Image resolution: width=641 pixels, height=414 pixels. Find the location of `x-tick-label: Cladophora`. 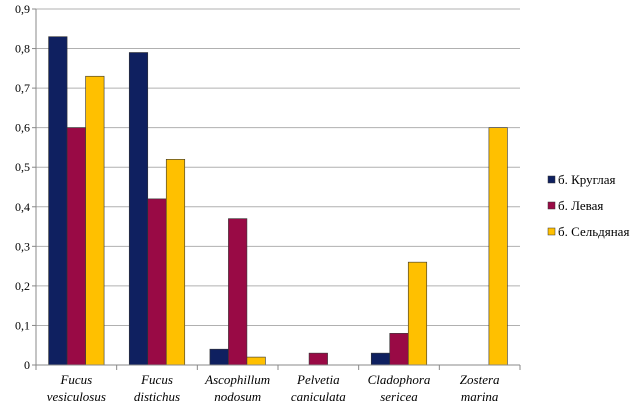

x-tick-label: Cladophora is located at coordinates (399, 379).